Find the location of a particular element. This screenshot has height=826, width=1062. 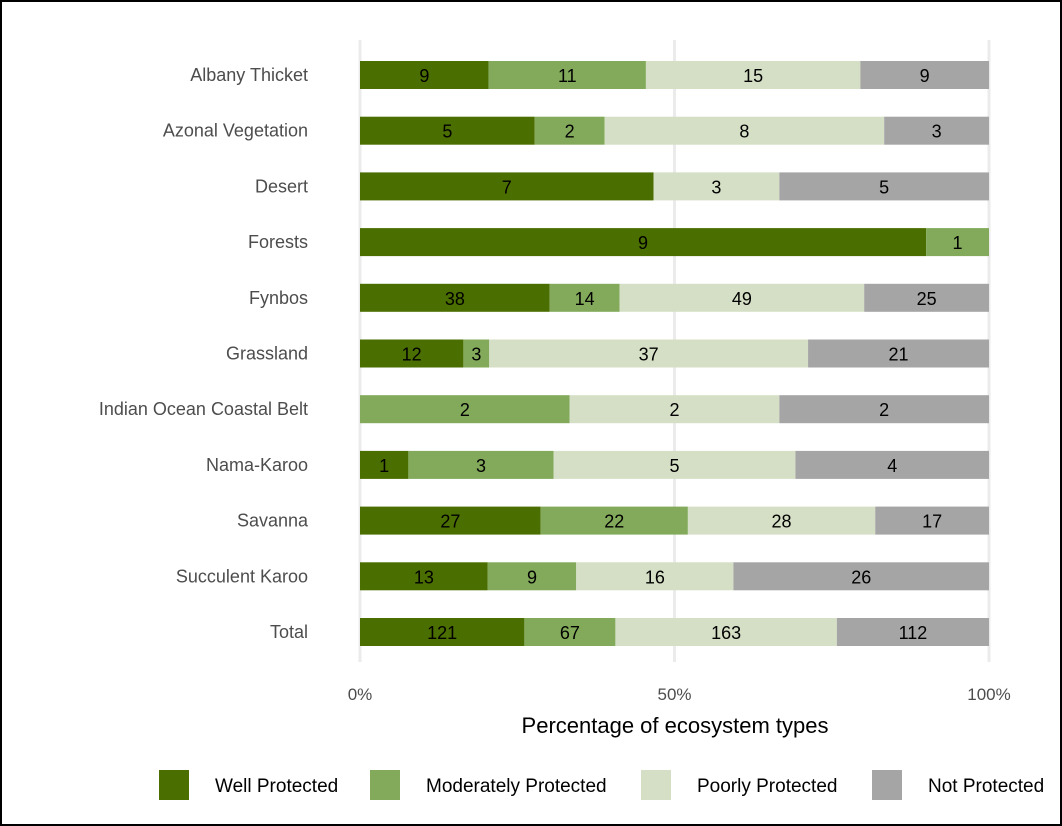

bar-value-label: 7 is located at coordinates (507, 187).